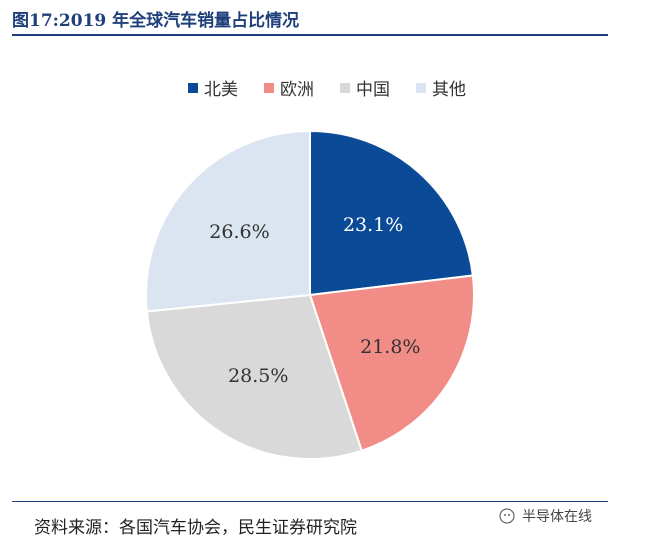 The height and width of the screenshot is (552, 654). I want to click on pie-slice-europe, so click(391, 363).